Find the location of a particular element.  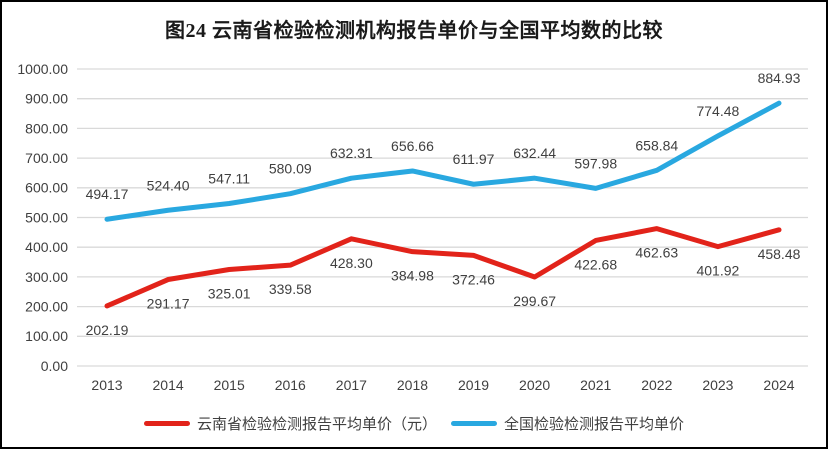

x-axis-tick-label: 2024 is located at coordinates (778, 385).